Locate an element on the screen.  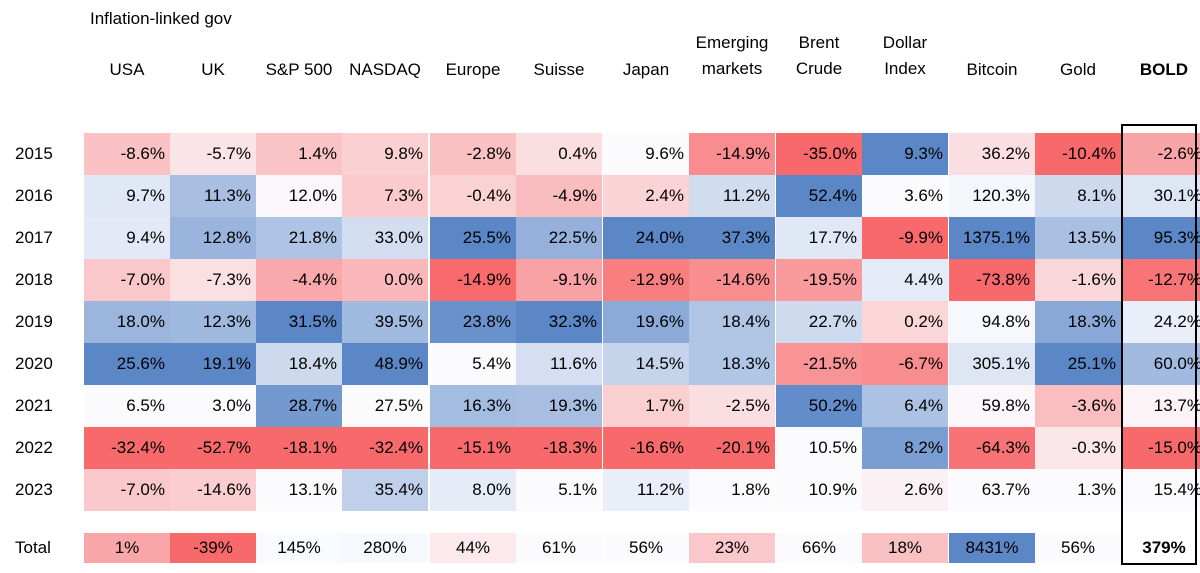
value-cell: 0.0% is located at coordinates (385, 280).